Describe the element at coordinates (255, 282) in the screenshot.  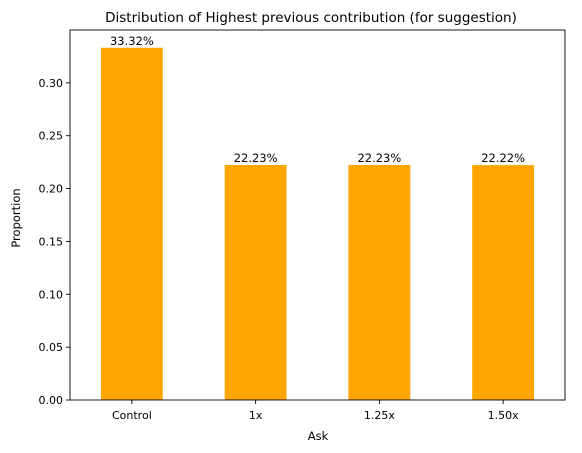
I see `bar-1x` at that location.